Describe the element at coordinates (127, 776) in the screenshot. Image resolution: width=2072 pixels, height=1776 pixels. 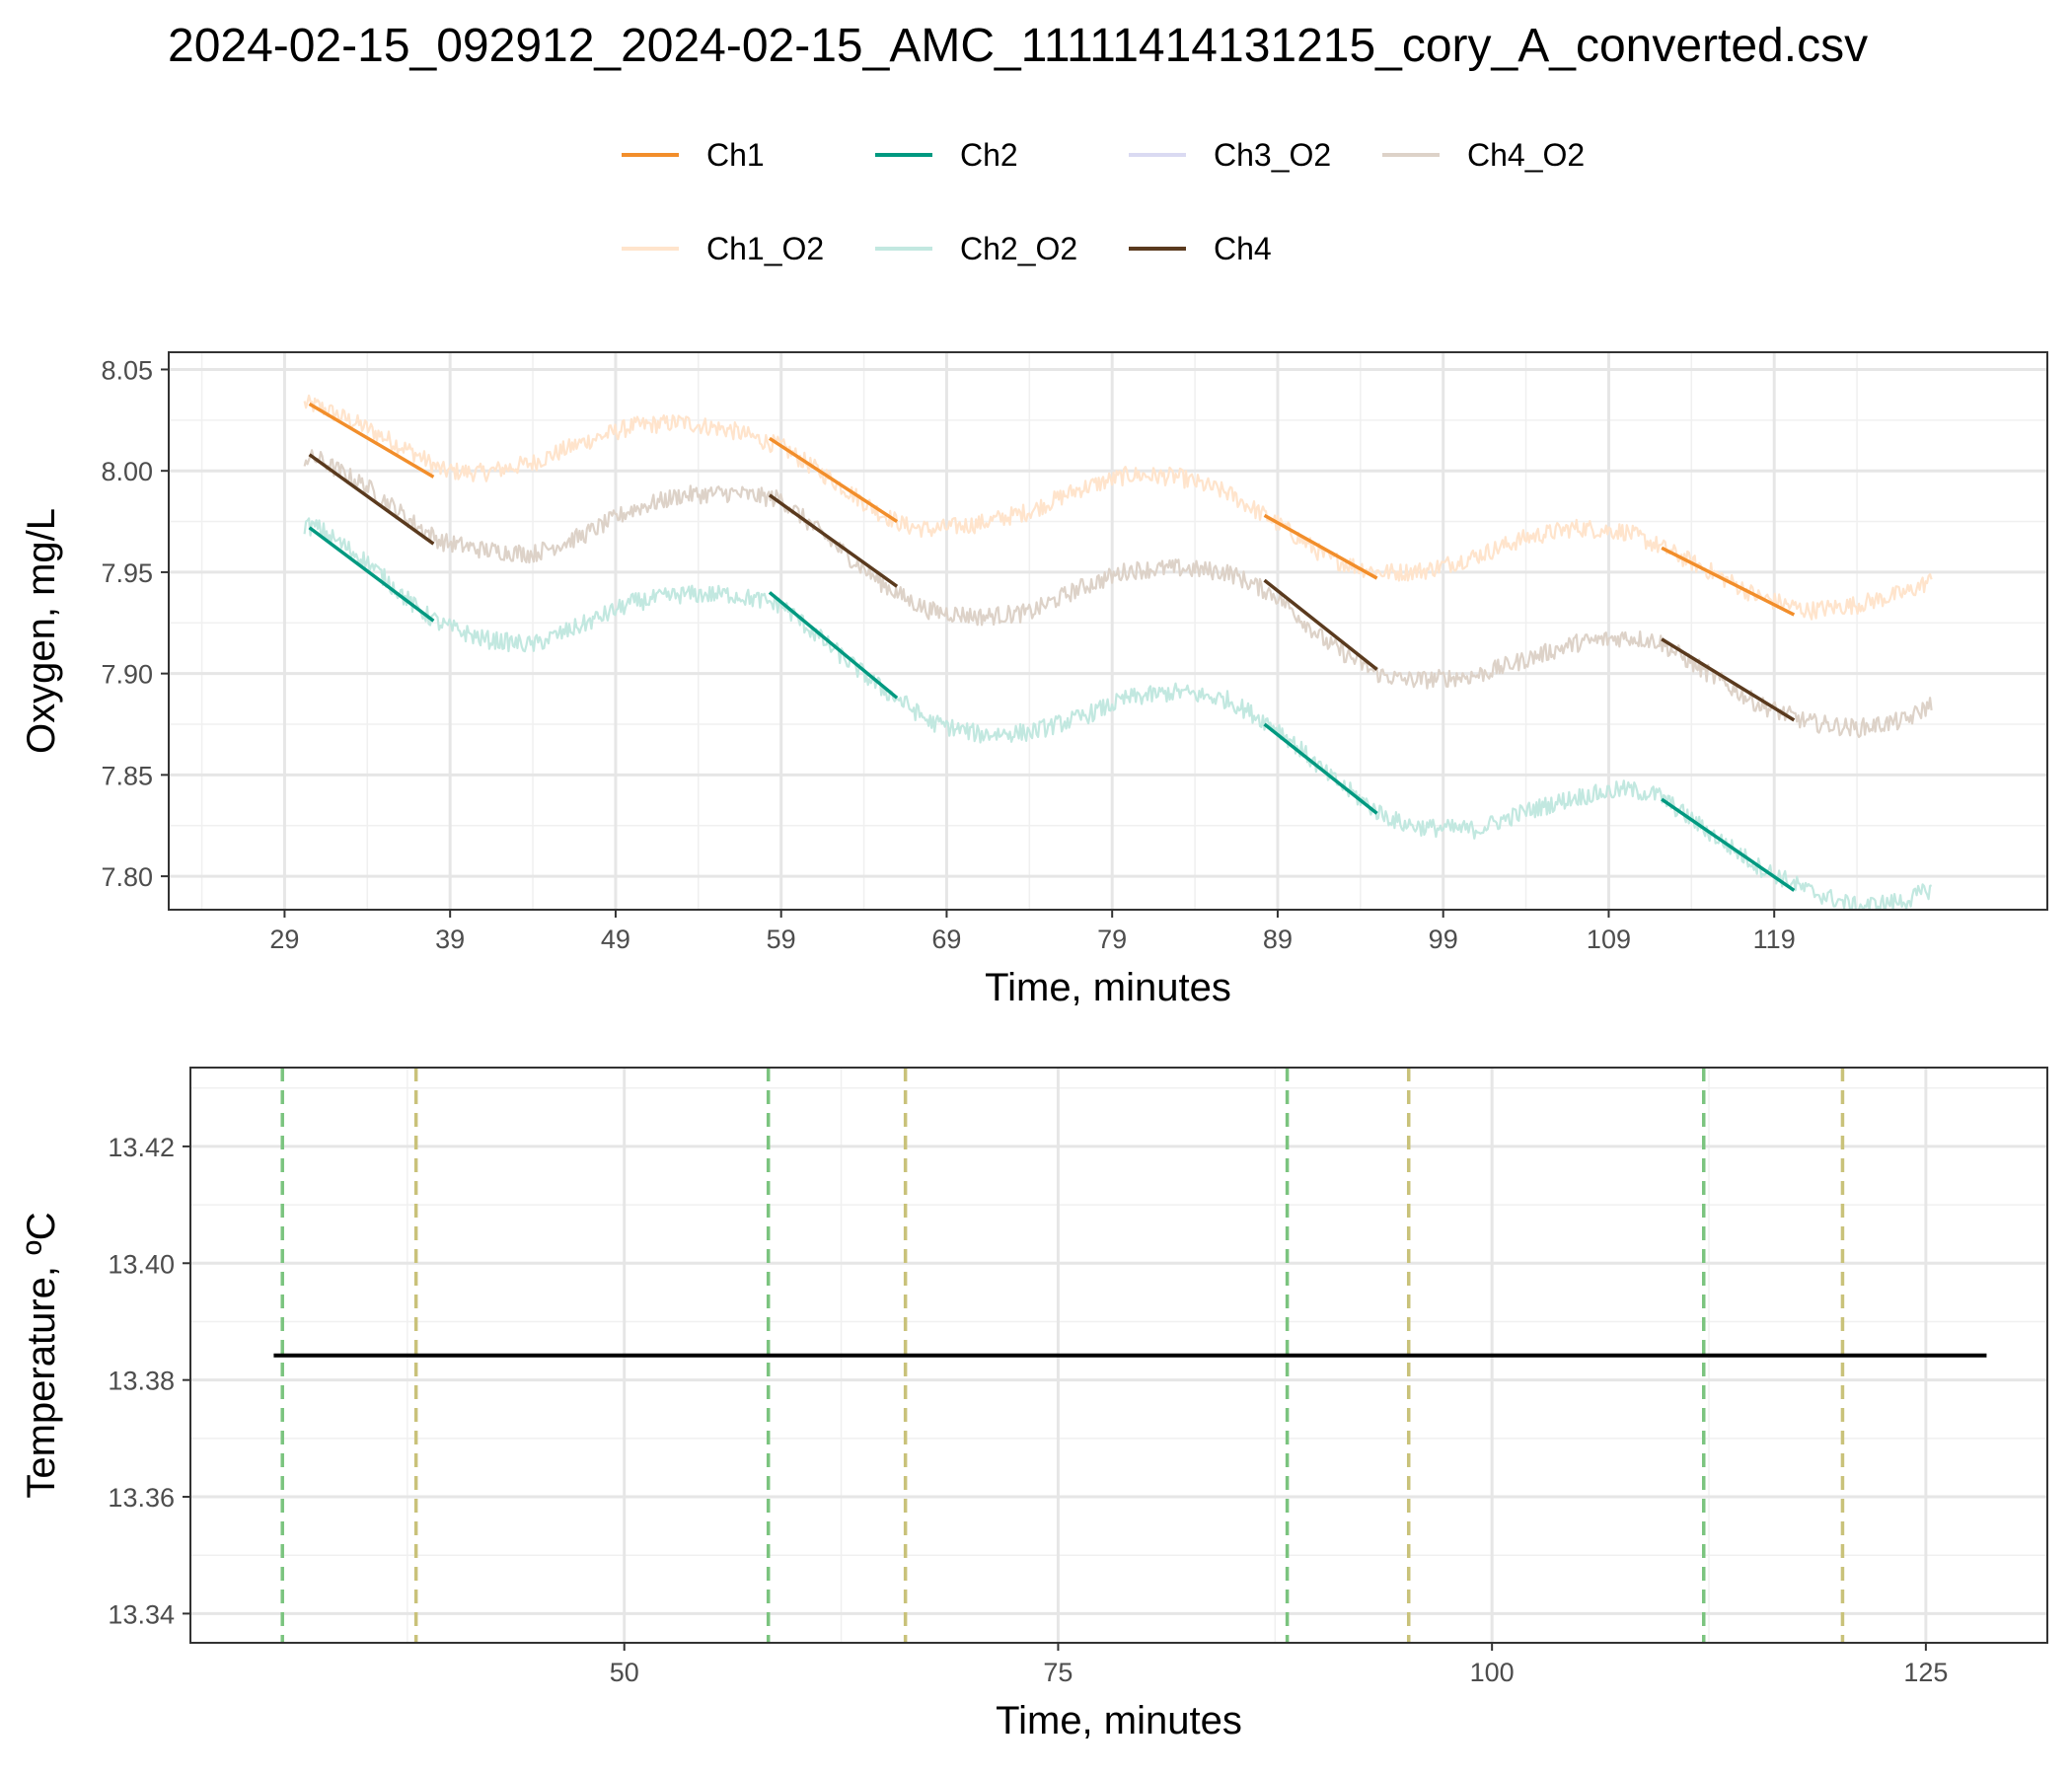
I see `y-tick-label: 7.85` at that location.